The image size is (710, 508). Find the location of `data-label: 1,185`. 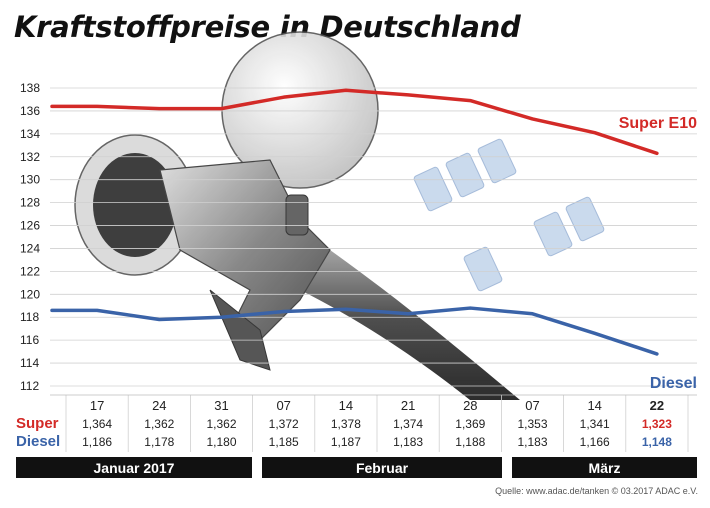

data-label: 1,185 is located at coordinates (284, 442).